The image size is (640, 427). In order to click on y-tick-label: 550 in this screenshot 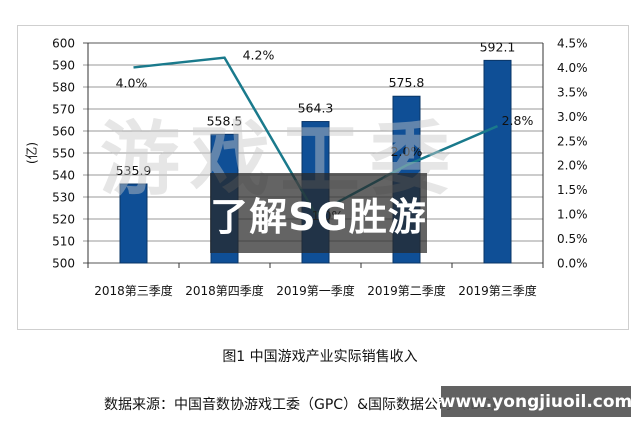, I will do `click(63, 154)`.